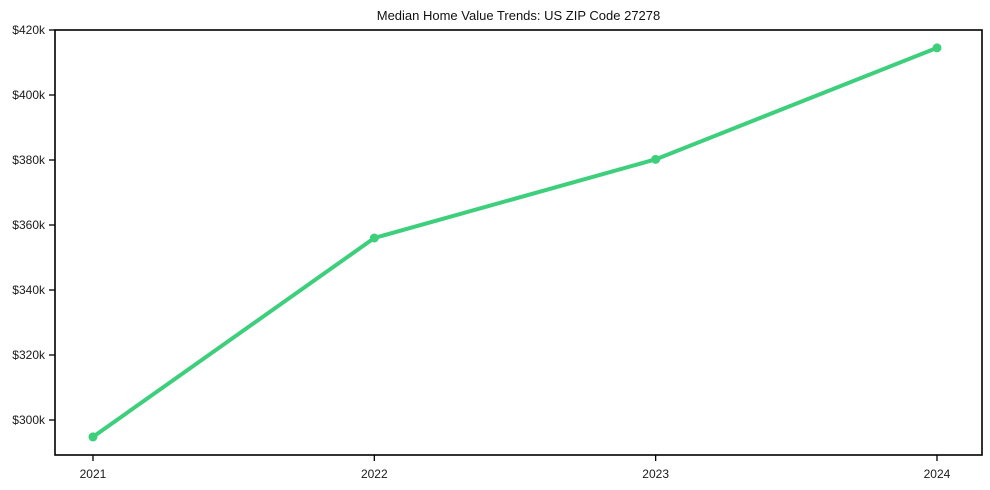 Image resolution: width=990 pixels, height=490 pixels. What do you see at coordinates (93, 474) in the screenshot?
I see `x-tick-label: 2021` at bounding box center [93, 474].